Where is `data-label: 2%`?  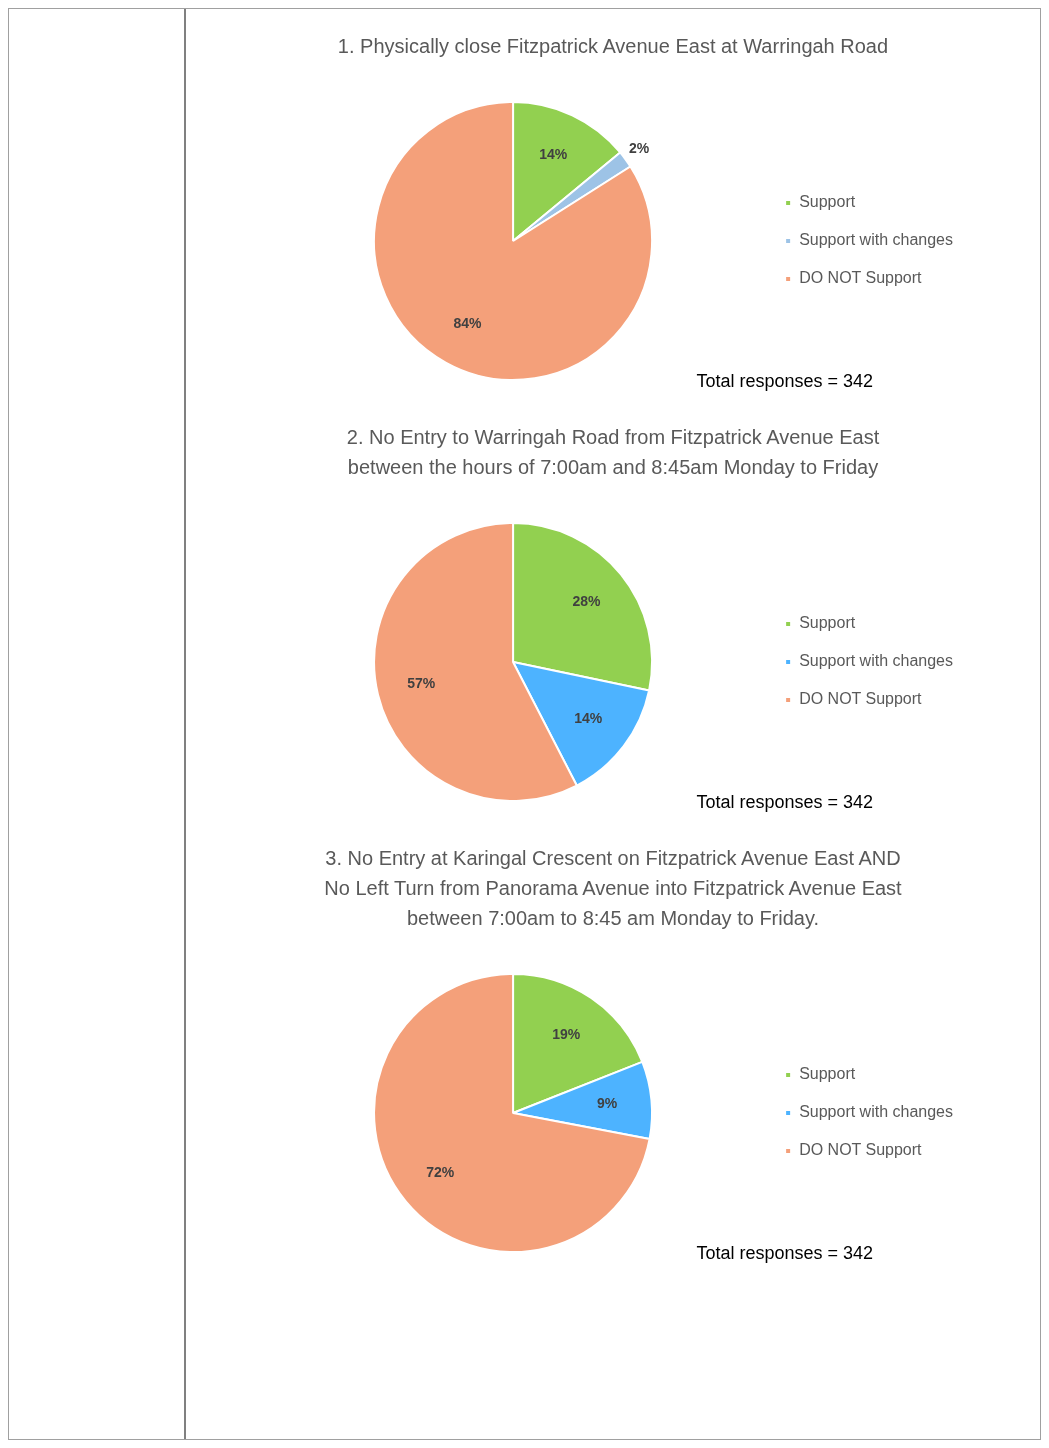
data-label: 2% is located at coordinates (639, 148).